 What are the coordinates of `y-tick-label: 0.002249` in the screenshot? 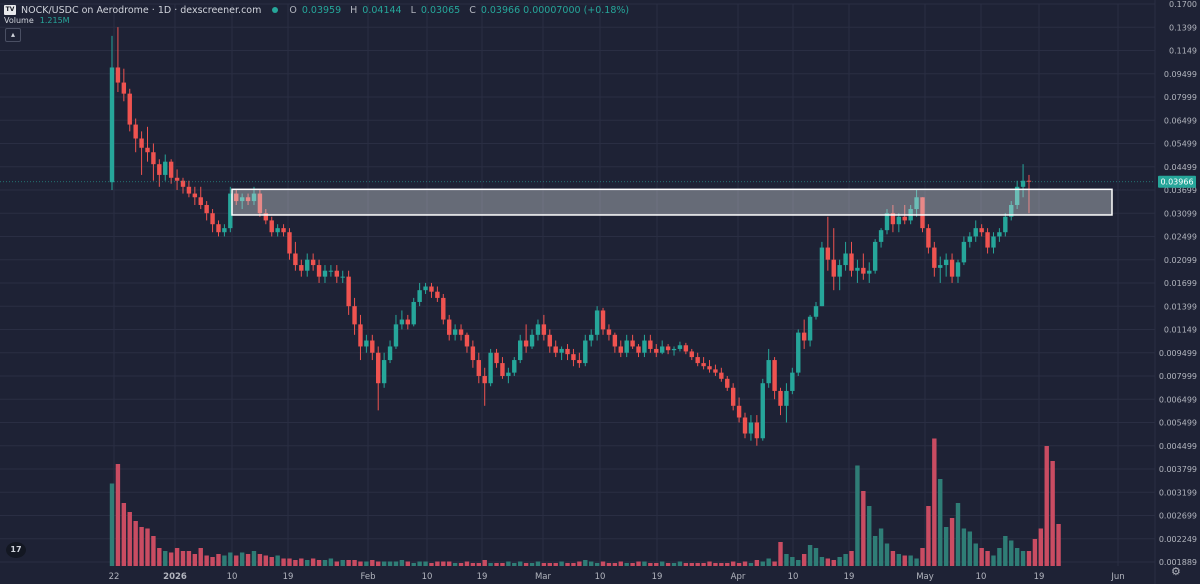 It's located at (1178, 539).